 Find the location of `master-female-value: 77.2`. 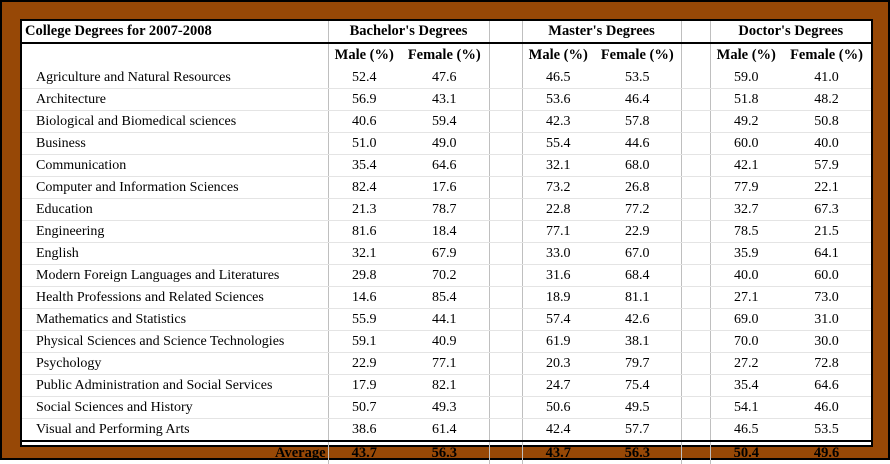

master-female-value: 77.2 is located at coordinates (638, 209).